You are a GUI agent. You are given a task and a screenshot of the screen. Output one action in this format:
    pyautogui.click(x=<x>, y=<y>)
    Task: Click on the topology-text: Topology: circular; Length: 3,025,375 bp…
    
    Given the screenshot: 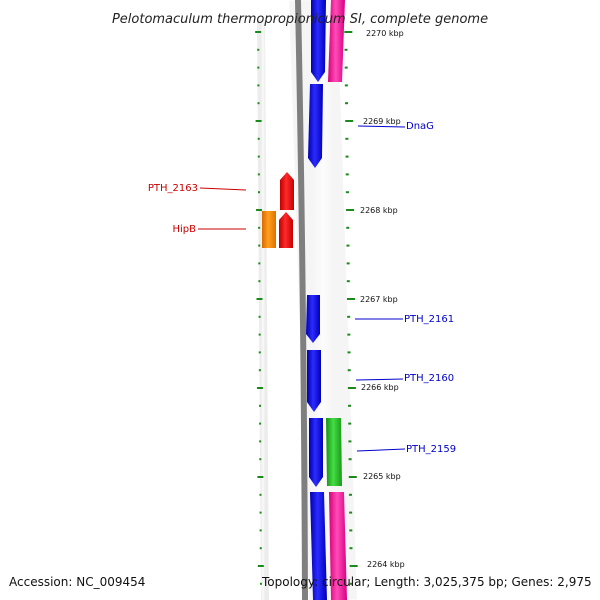 What is the action you would take?
    pyautogui.click(x=426, y=582)
    